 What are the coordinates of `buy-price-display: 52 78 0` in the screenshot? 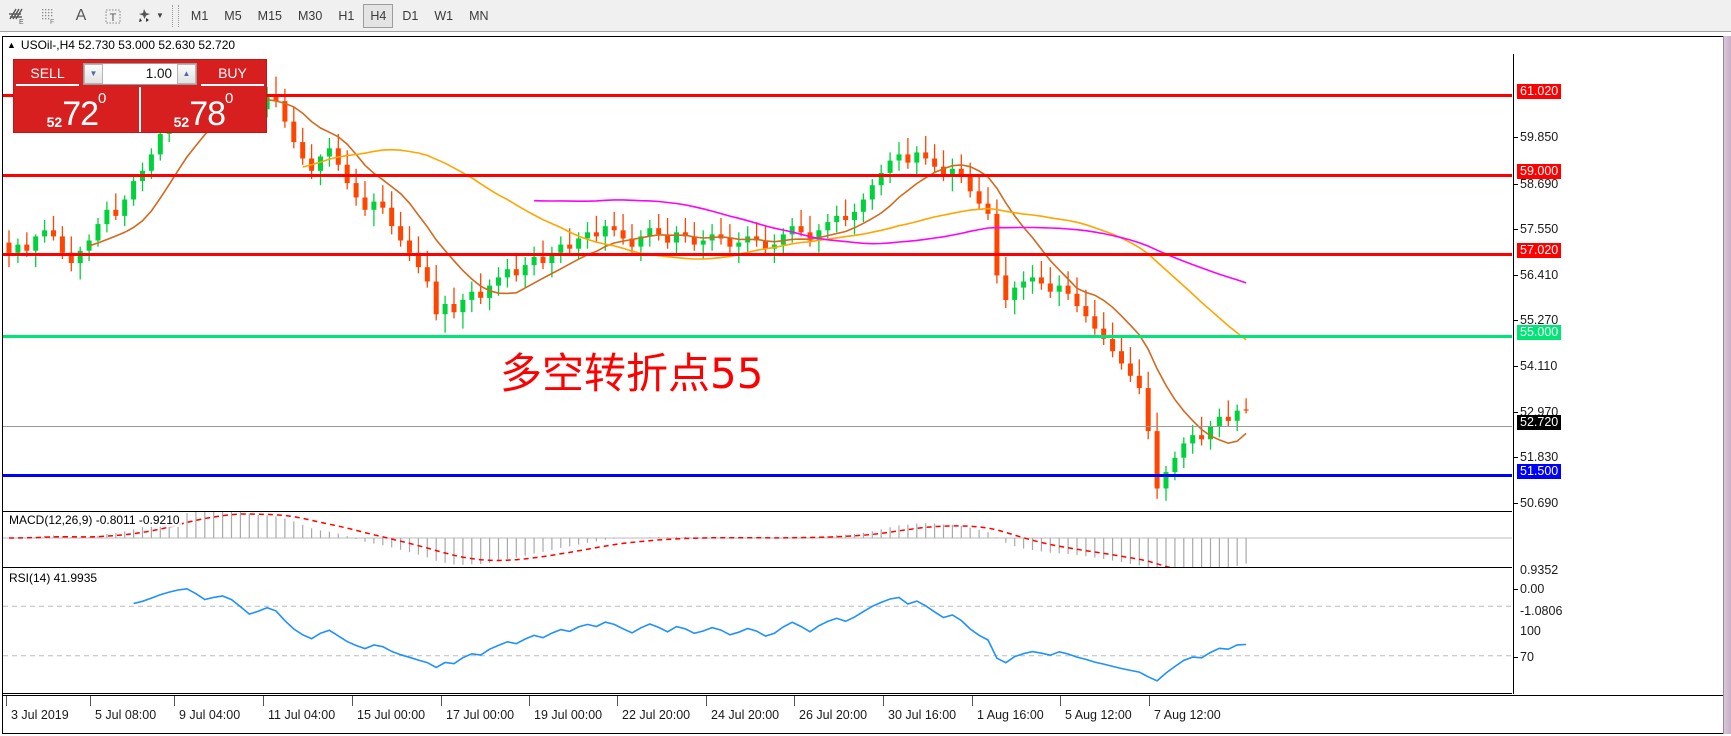 It's located at (202, 109).